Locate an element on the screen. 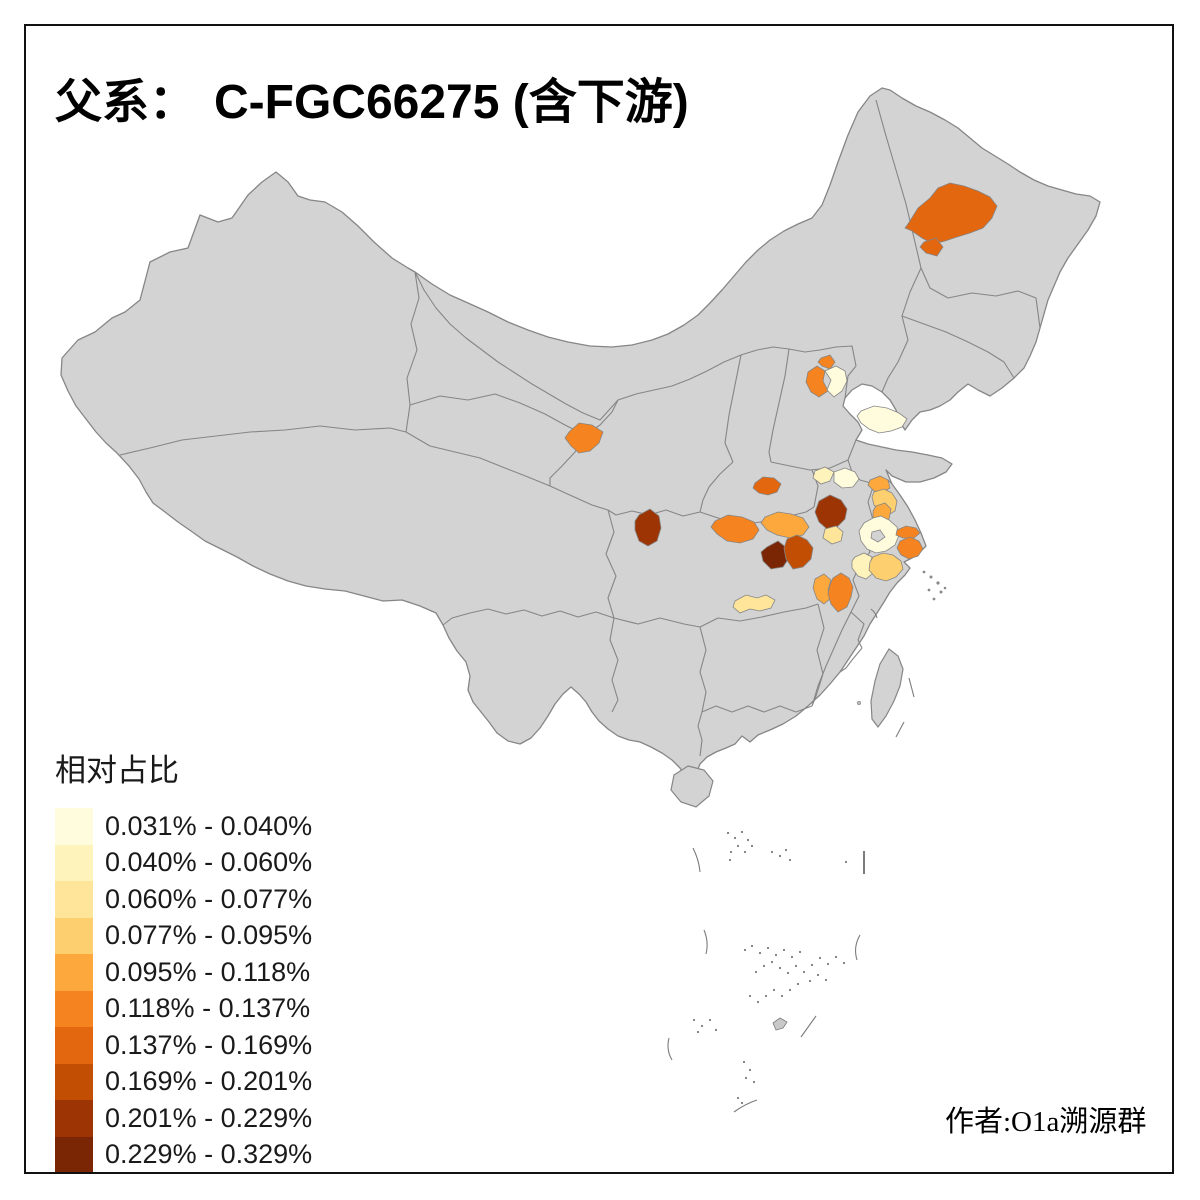 This screenshot has height=1200, width=1200. legend-row: 0.060% - 0.077% is located at coordinates (183, 899).